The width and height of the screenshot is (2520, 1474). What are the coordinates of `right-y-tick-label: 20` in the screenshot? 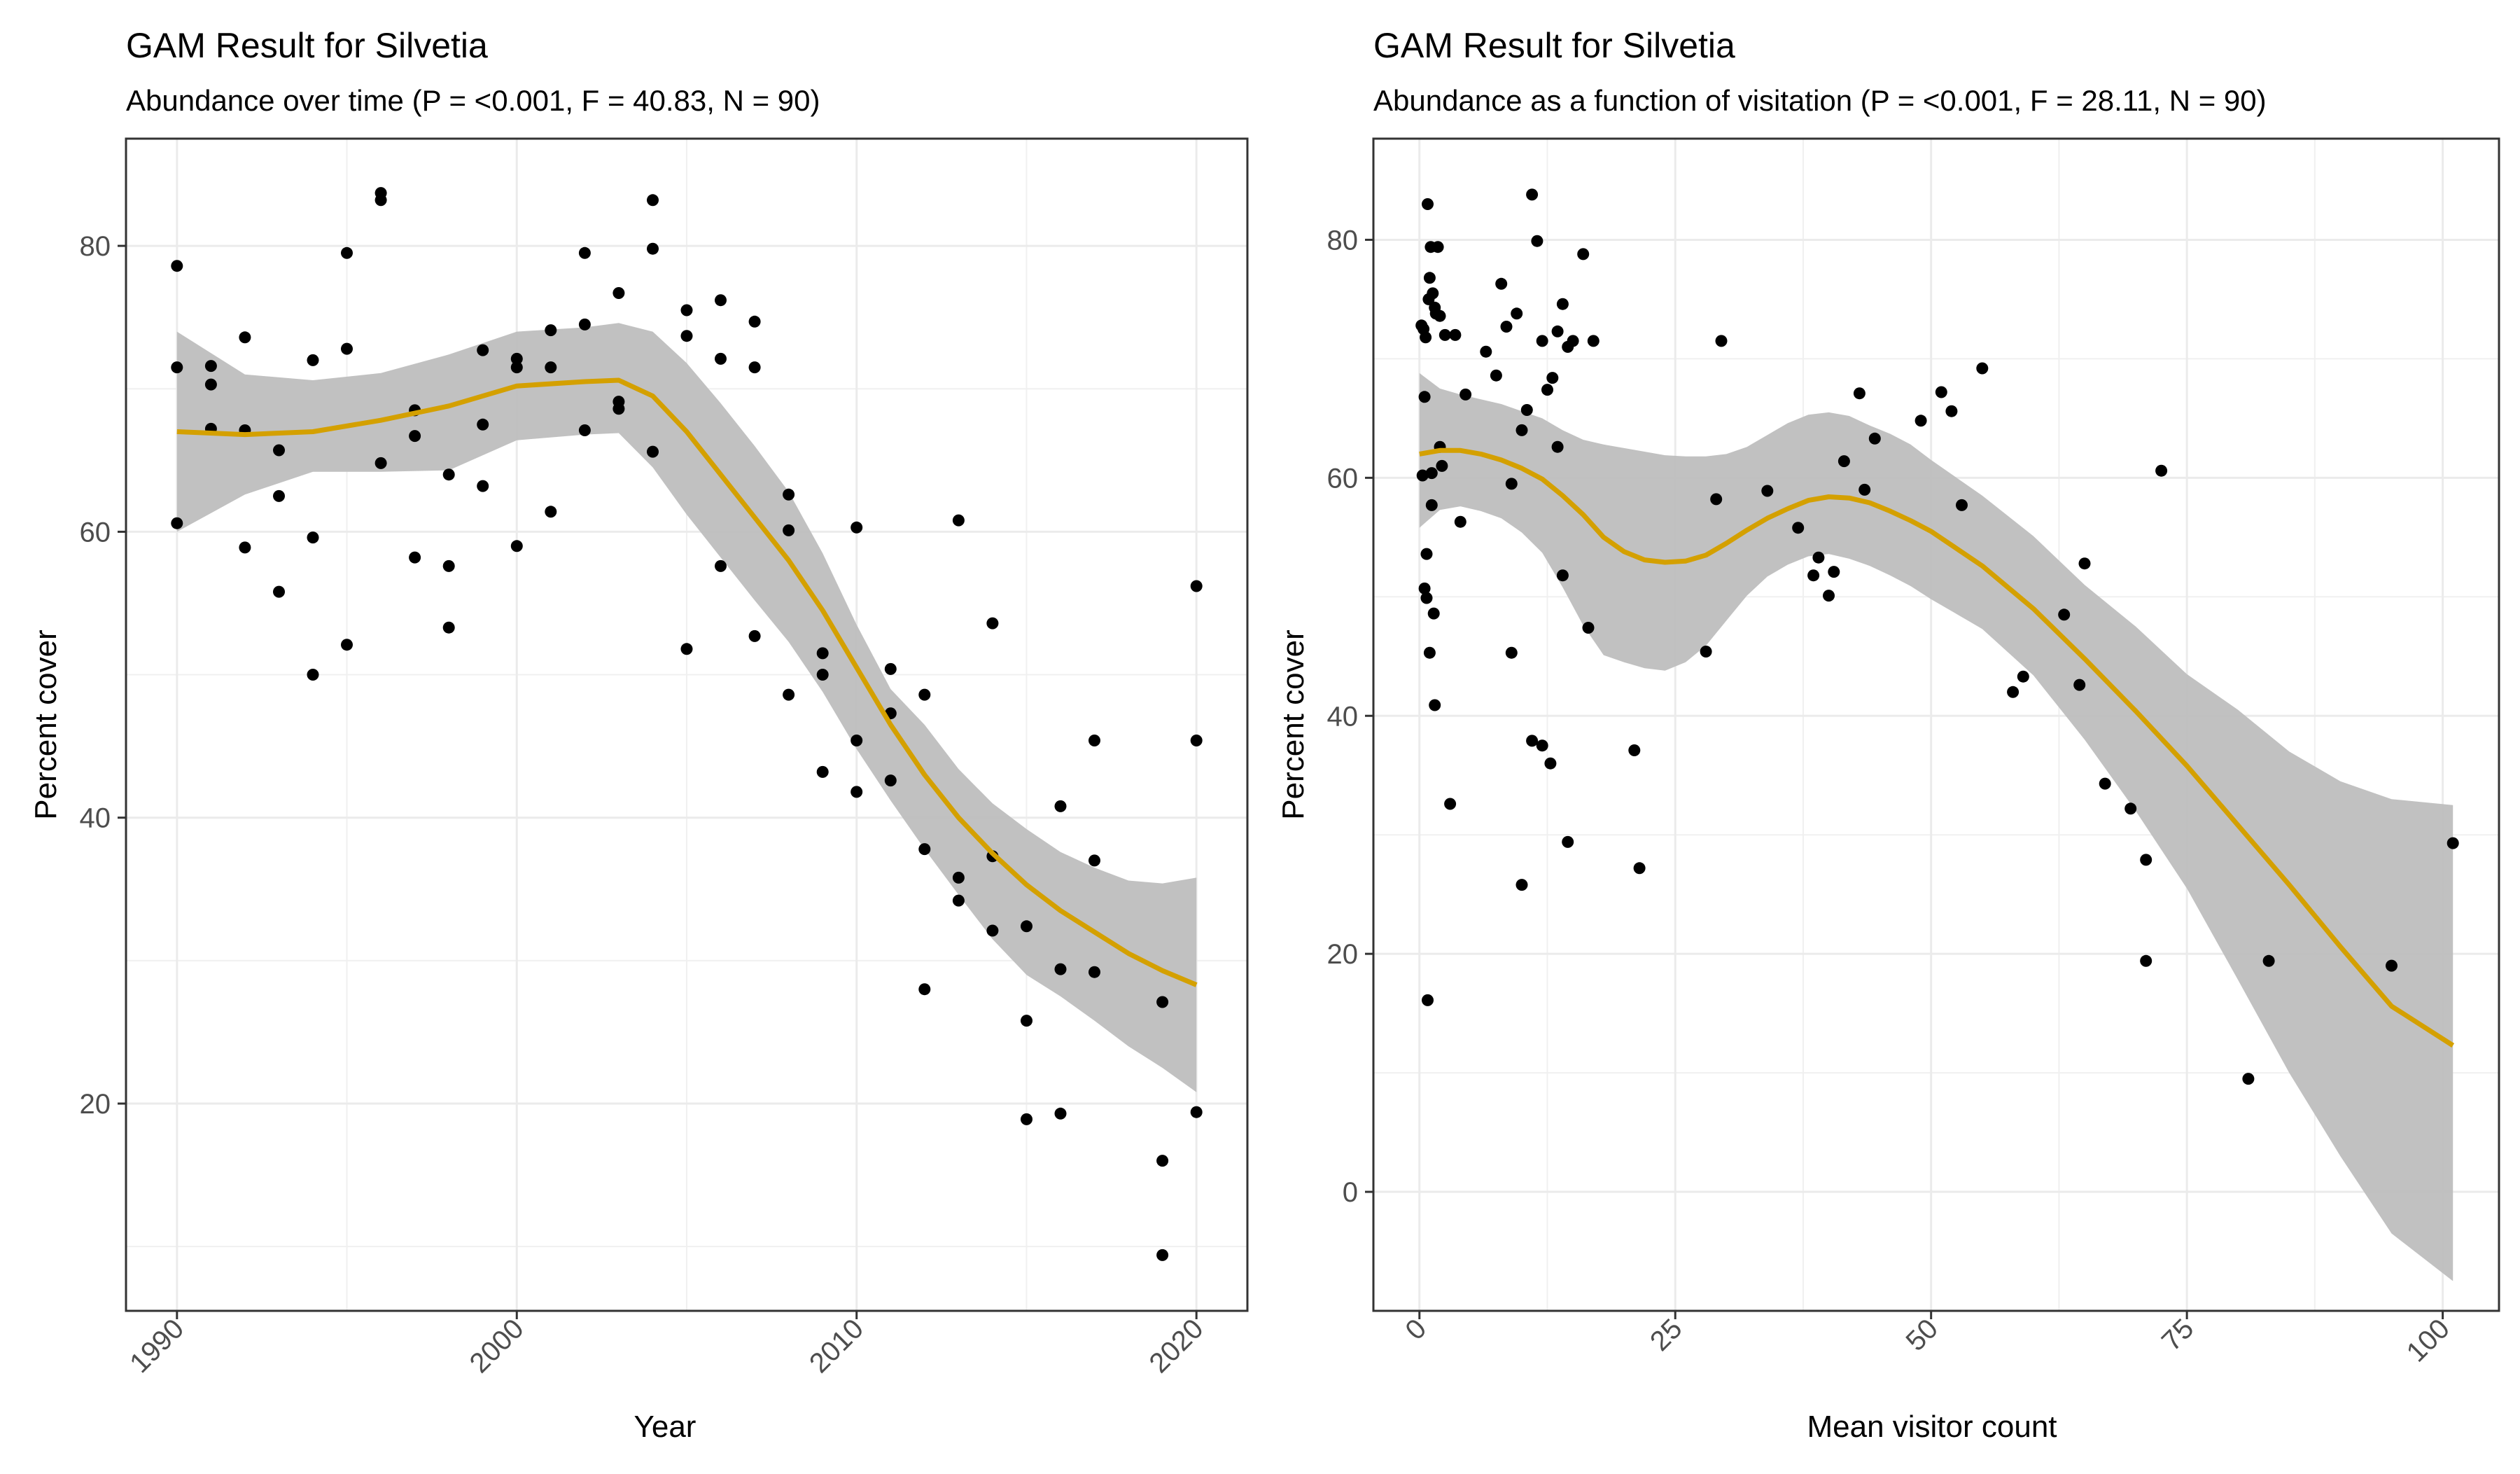 It's located at (1343, 955).